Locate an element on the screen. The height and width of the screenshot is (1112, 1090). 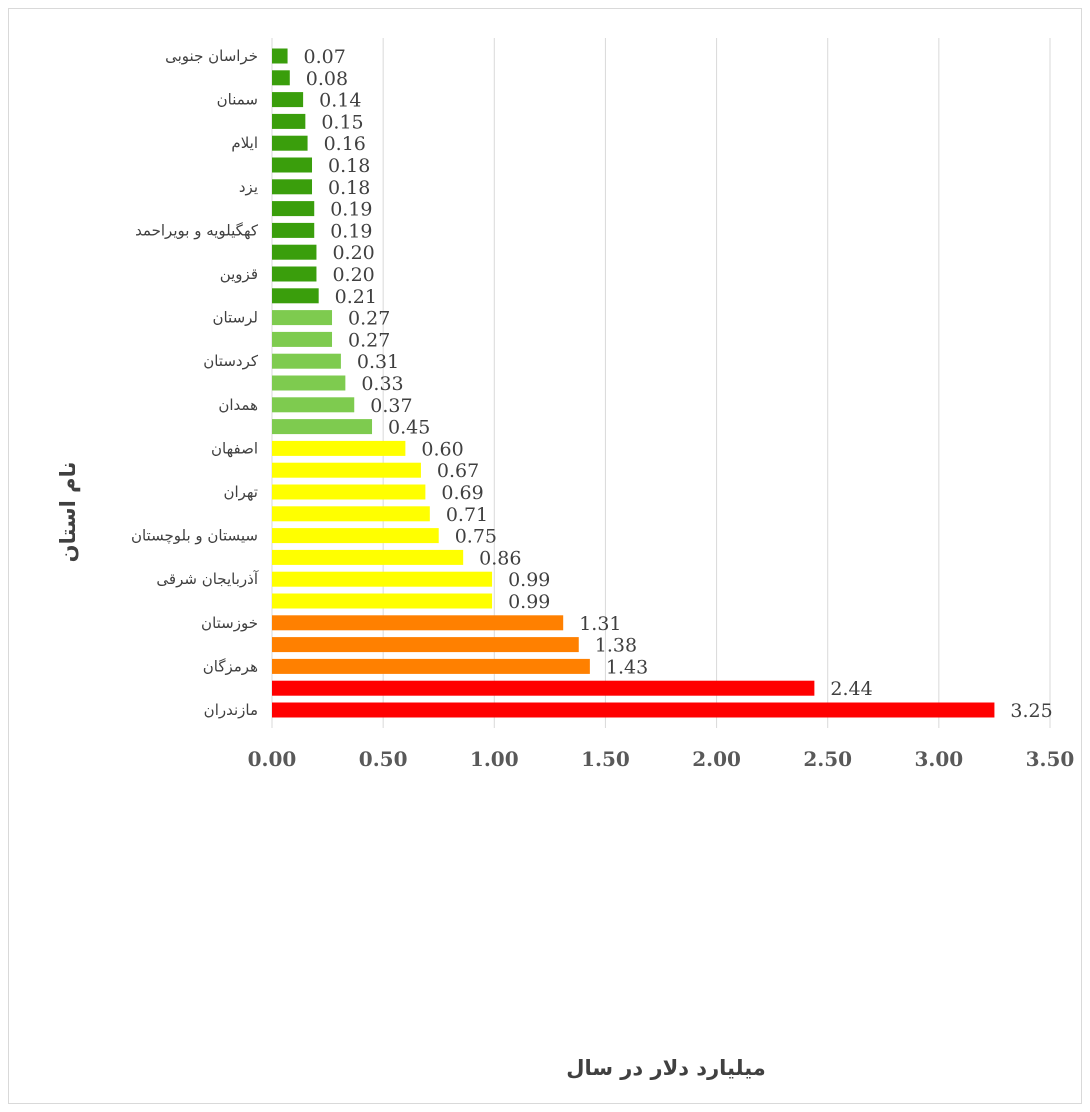
data-label: 1.31 is located at coordinates (600, 624).